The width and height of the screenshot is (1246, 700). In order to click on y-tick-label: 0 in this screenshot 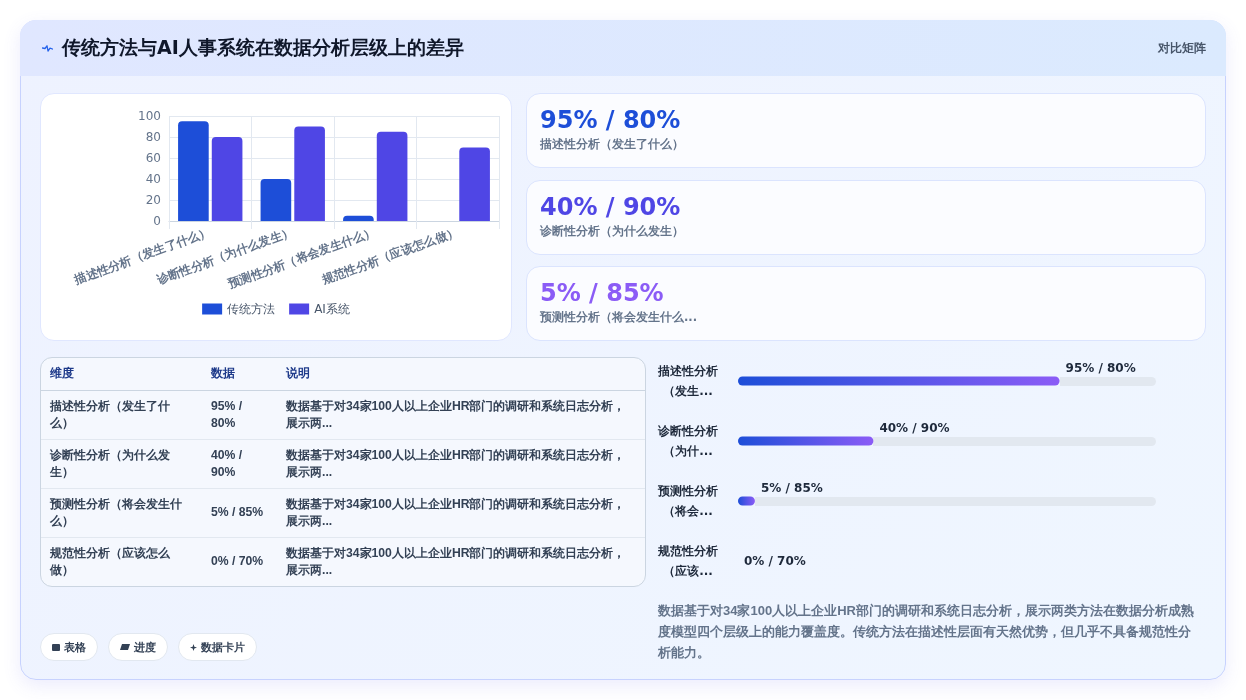, I will do `click(157, 221)`.